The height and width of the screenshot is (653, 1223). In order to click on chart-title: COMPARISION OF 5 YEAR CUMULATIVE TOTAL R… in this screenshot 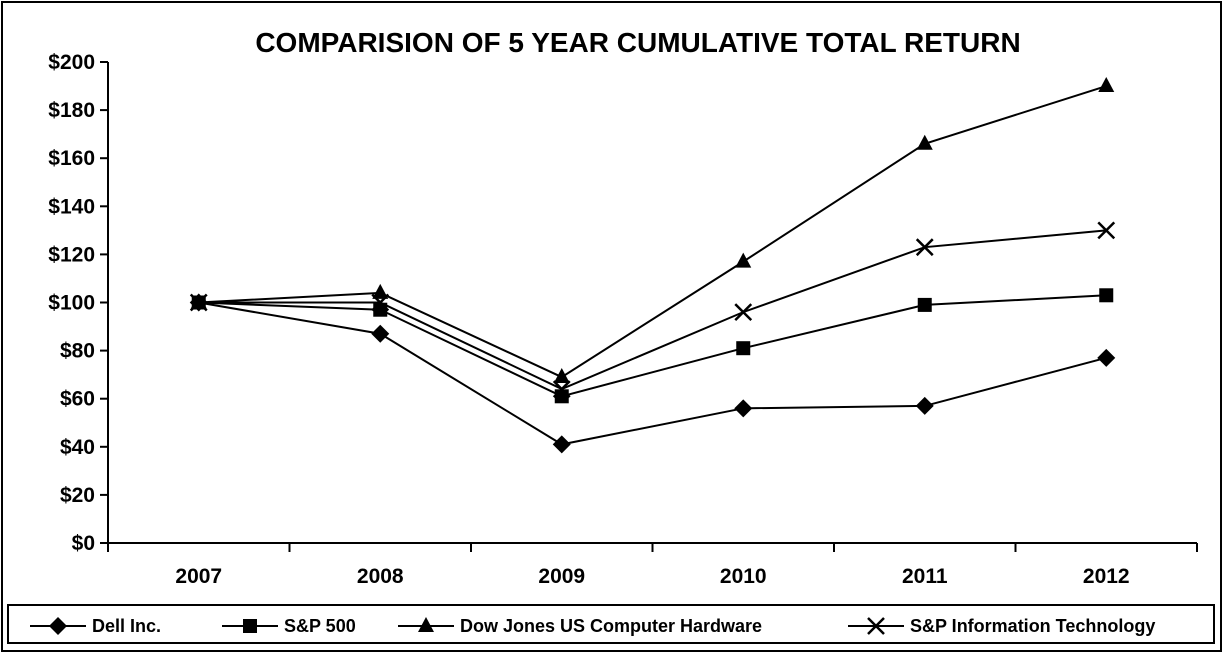, I will do `click(637, 42)`.